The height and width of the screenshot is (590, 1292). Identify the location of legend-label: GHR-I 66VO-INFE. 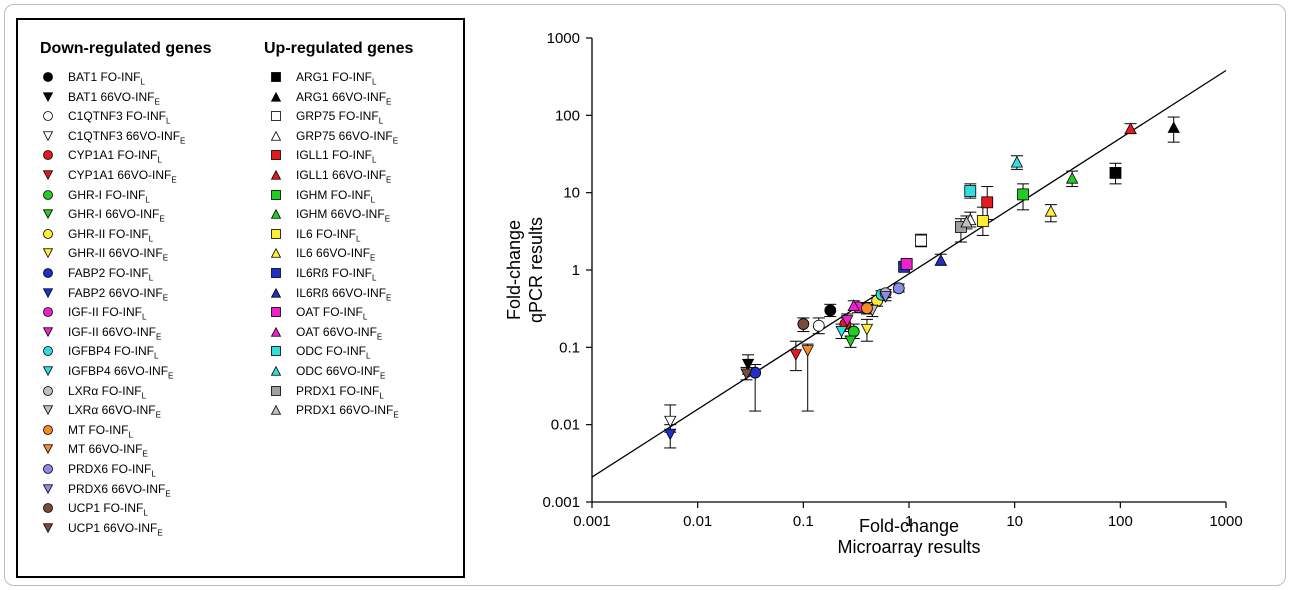
(116, 216).